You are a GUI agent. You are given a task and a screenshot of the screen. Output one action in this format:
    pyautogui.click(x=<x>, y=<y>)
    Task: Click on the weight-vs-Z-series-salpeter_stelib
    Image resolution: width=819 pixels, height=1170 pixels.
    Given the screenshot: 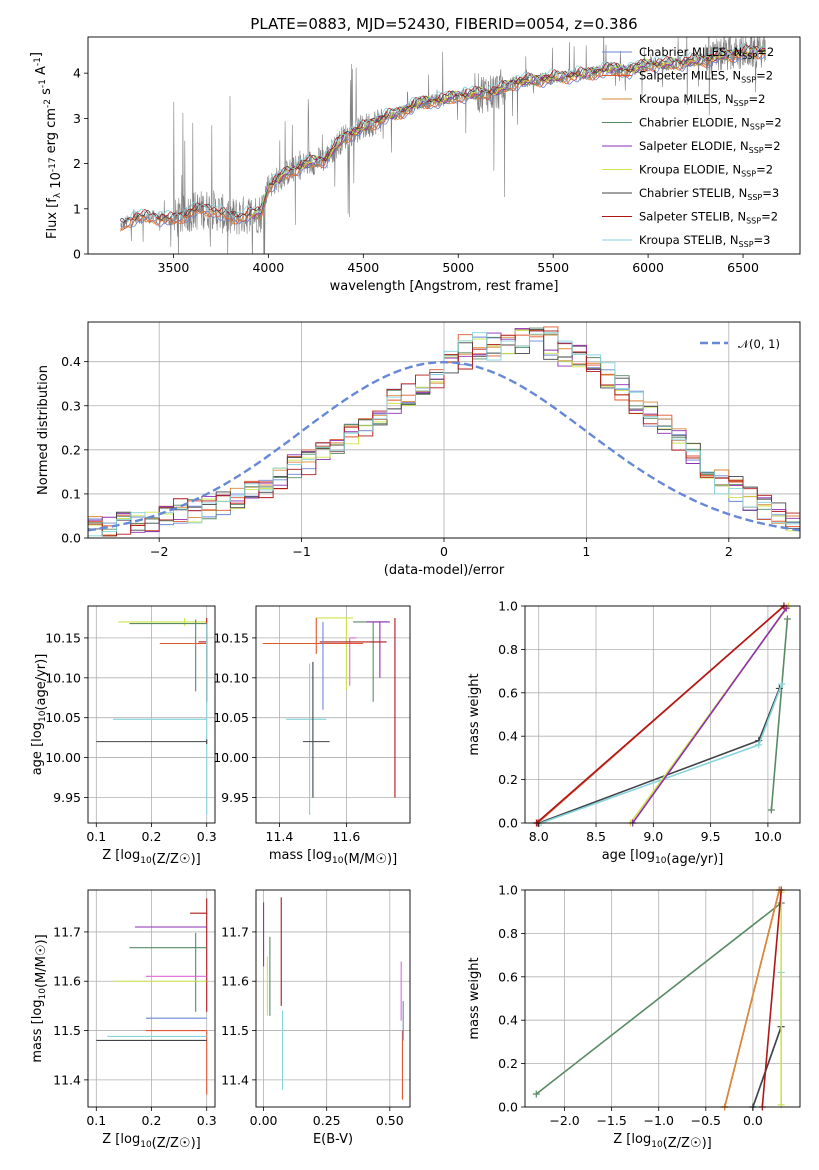 What is the action you would take?
    pyautogui.click(x=771, y=998)
    